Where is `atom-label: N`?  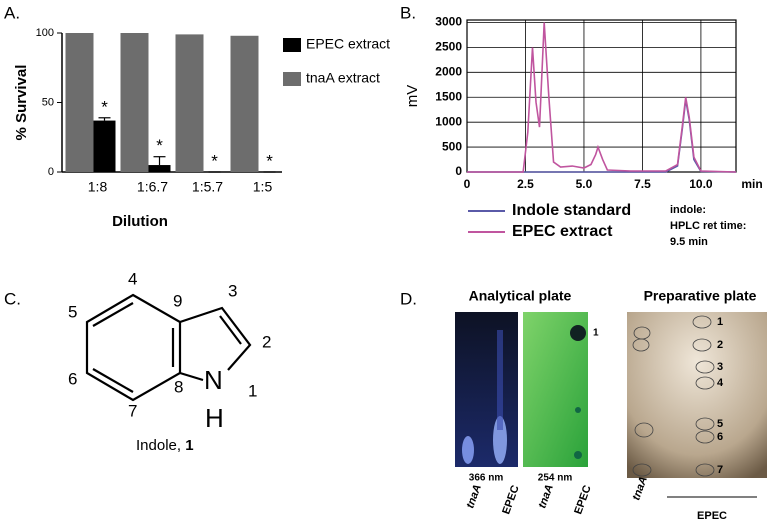 atom-label: N is located at coordinates (213, 380).